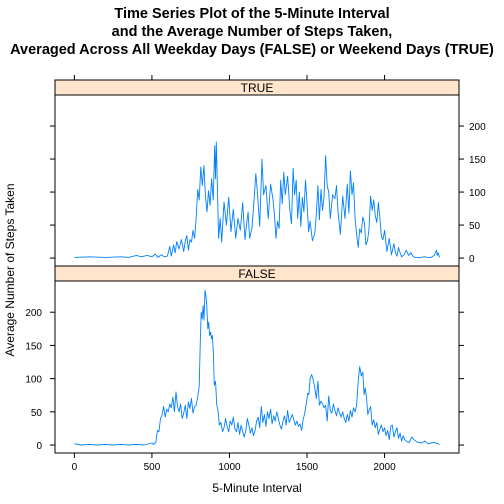 The width and height of the screenshot is (504, 504). Describe the element at coordinates (229, 467) in the screenshot. I see `x-tick-label: 1000` at that location.